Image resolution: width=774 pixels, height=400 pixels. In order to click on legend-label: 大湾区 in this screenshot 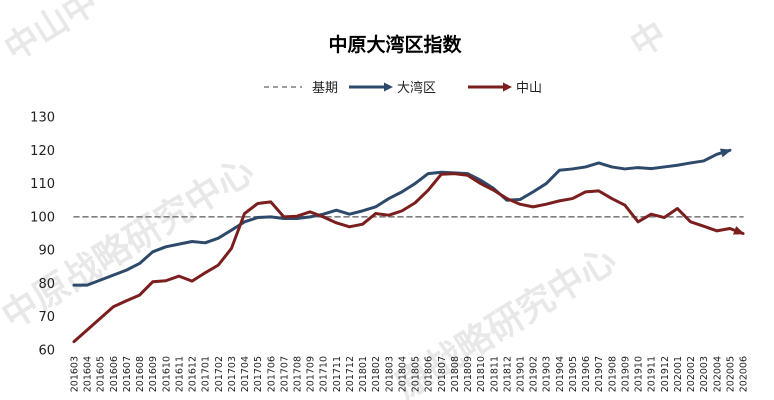, I will do `click(416, 88)`.